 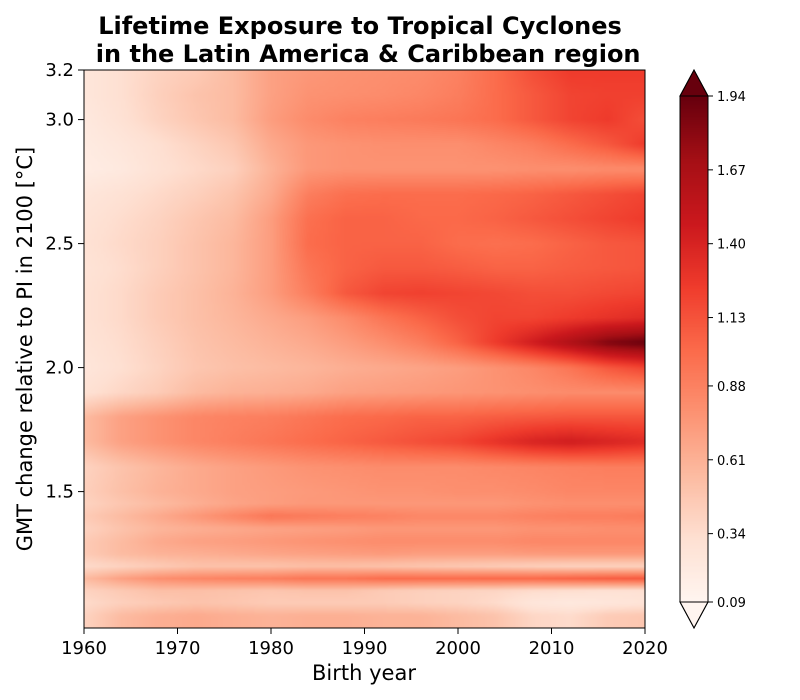 I want to click on colorbar: 0.09 0.34 0.61 0.88 1.13 1.40 1.67 1.94, so click(x=712, y=349).